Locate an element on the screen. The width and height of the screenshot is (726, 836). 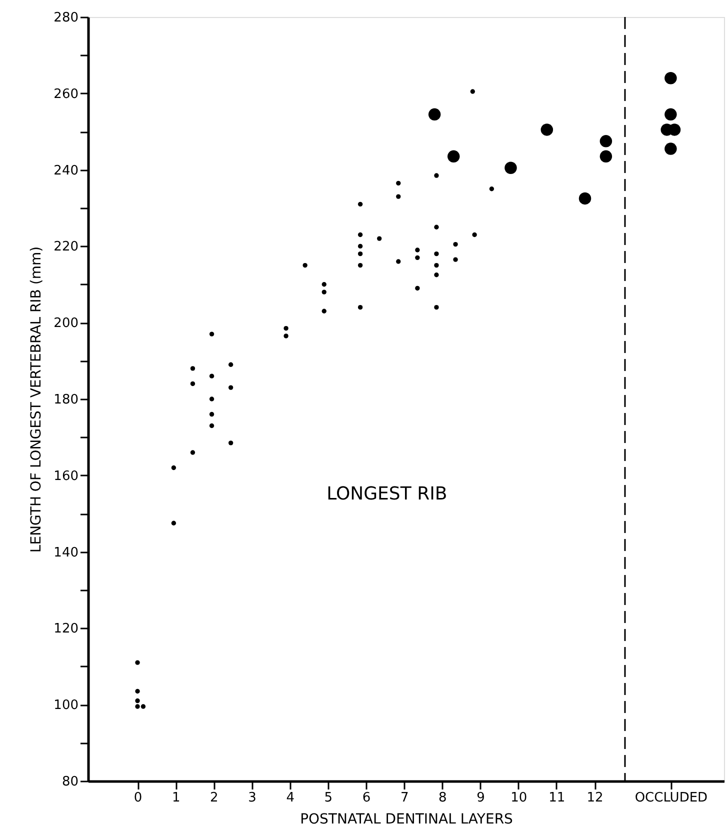
y-axis-title: LENGTH OF LONGEST VERTEBRAL RIB (mm) is located at coordinates (36, 399).